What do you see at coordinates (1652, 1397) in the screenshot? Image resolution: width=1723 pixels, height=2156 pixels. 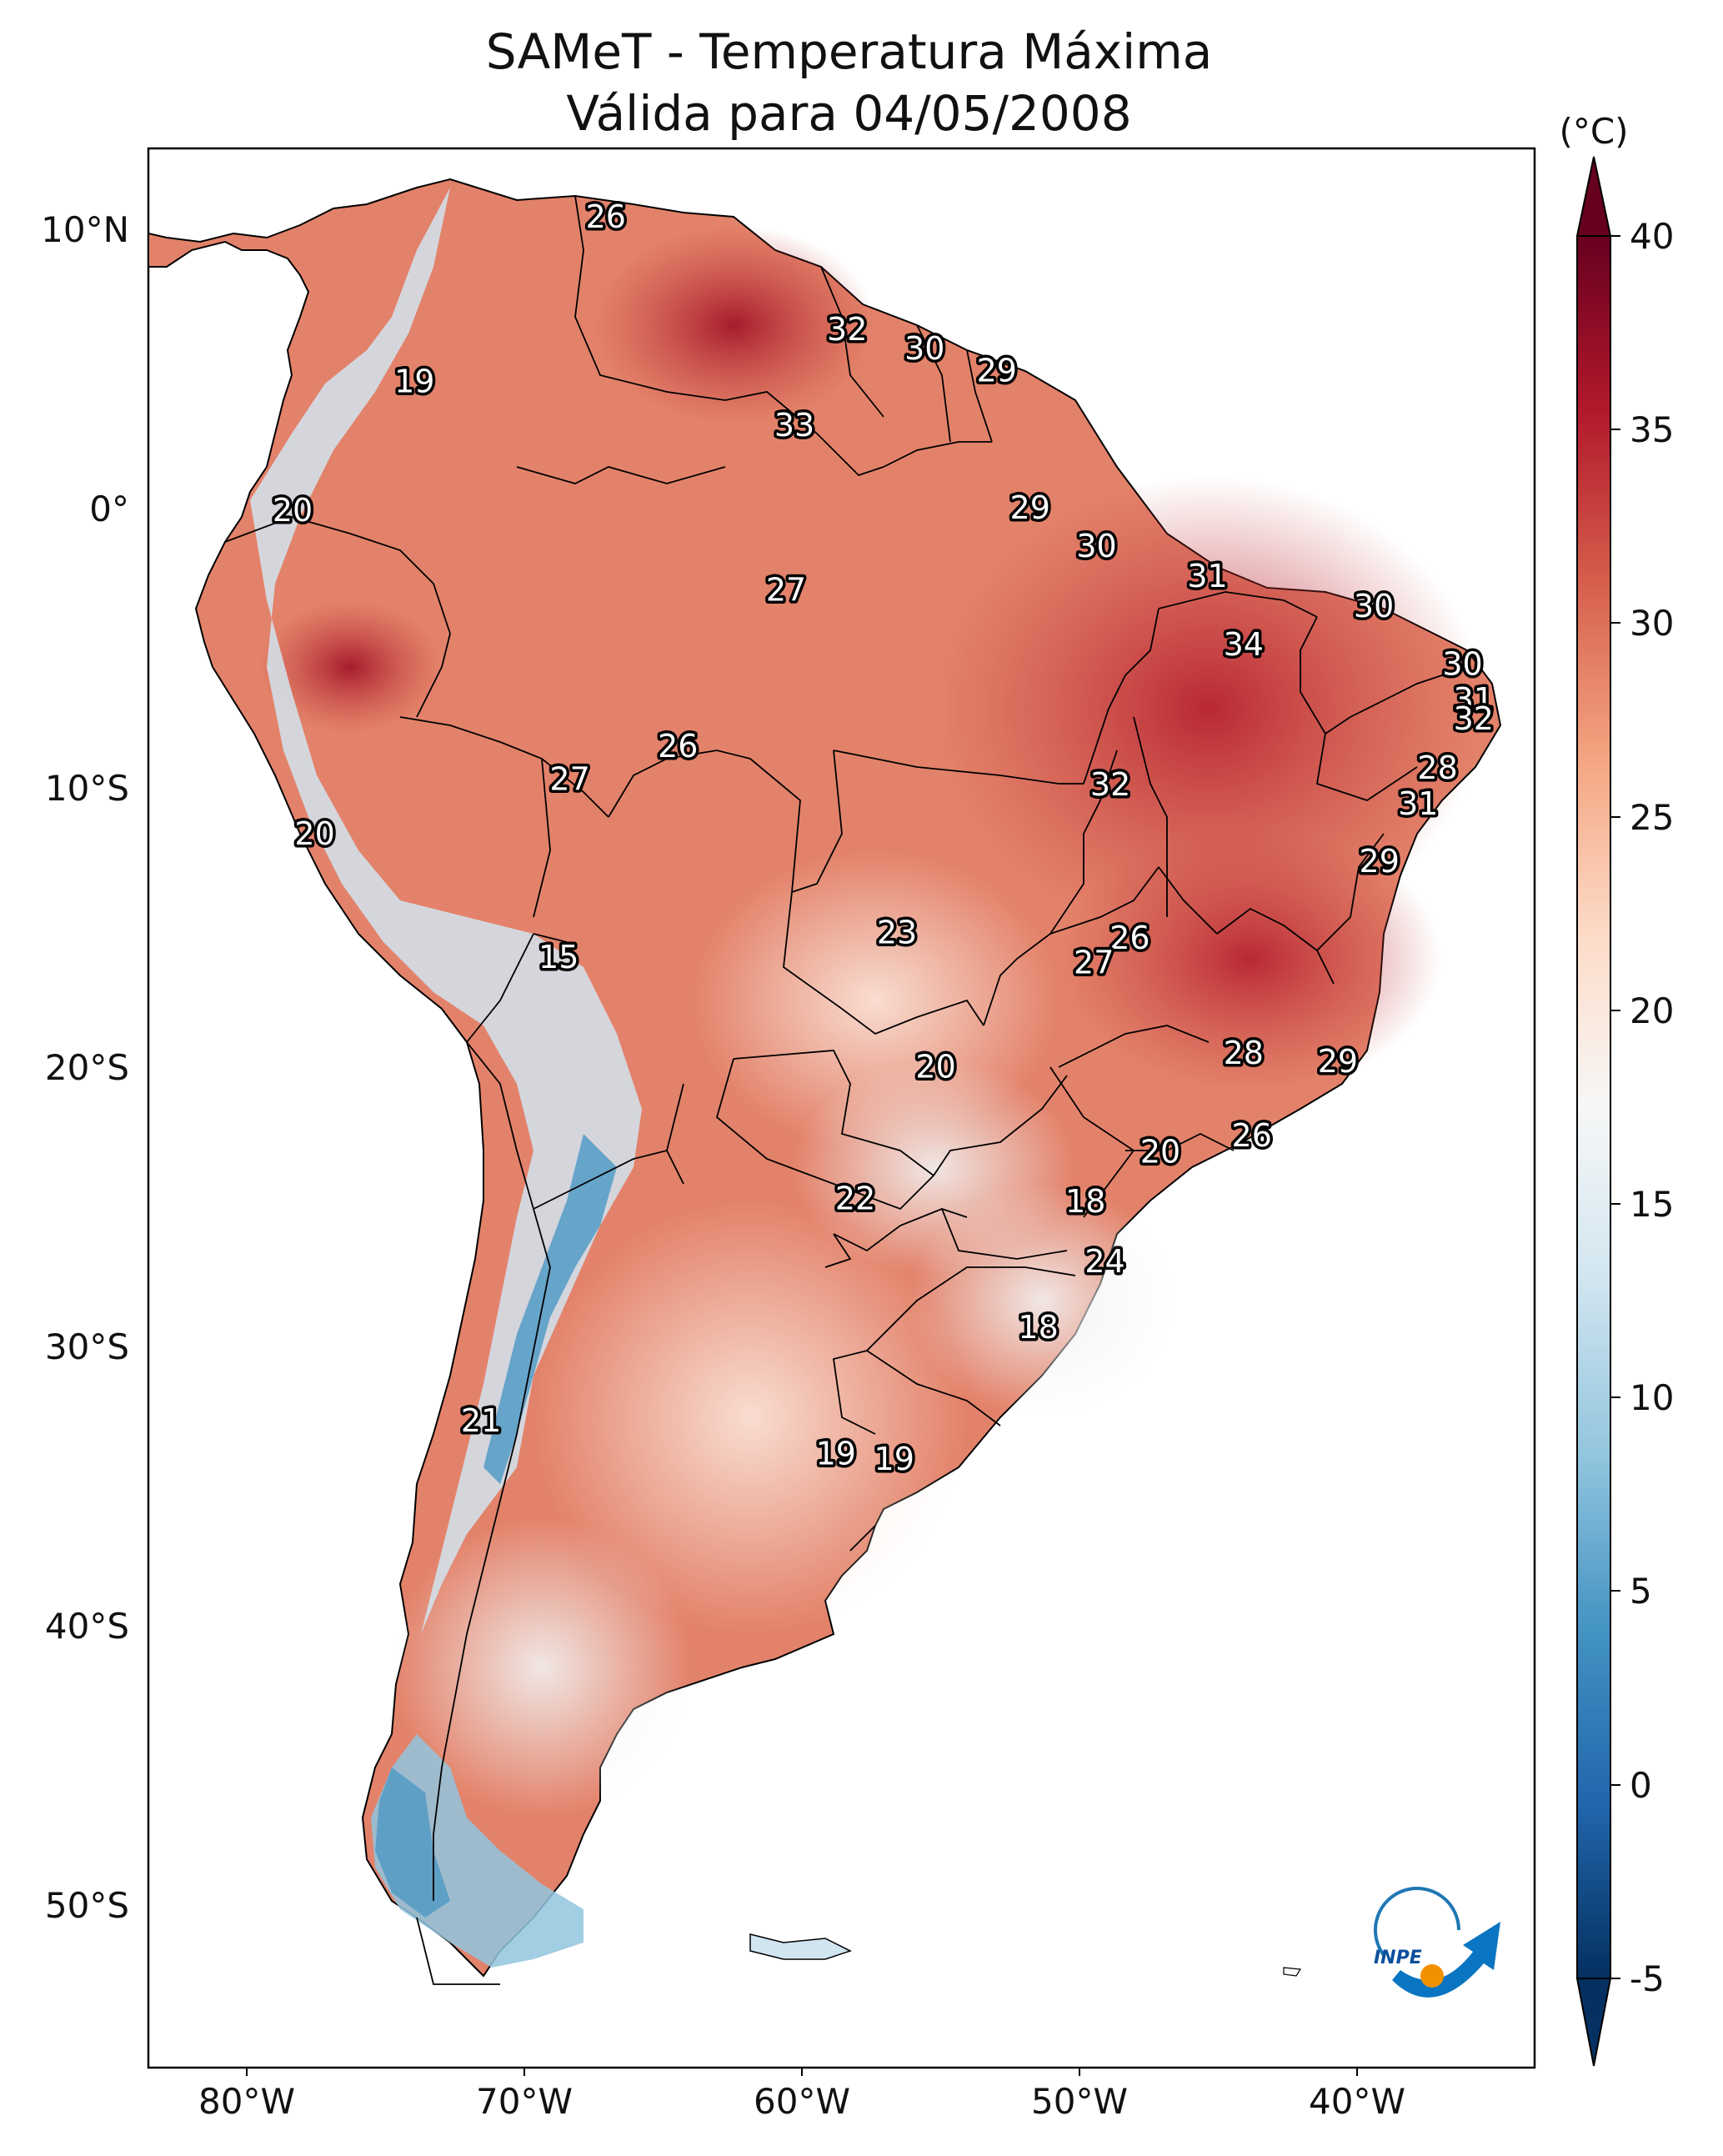 I see `cb-tick-10: 10` at bounding box center [1652, 1397].